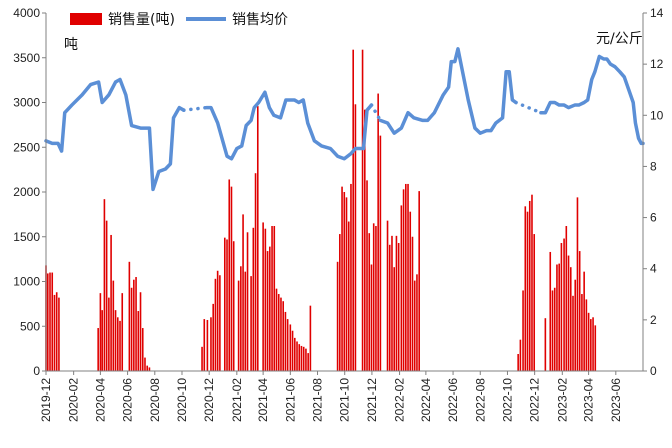 This screenshot has height=448, width=672. I want to click on left-axis-unit: 吨, so click(71, 45).